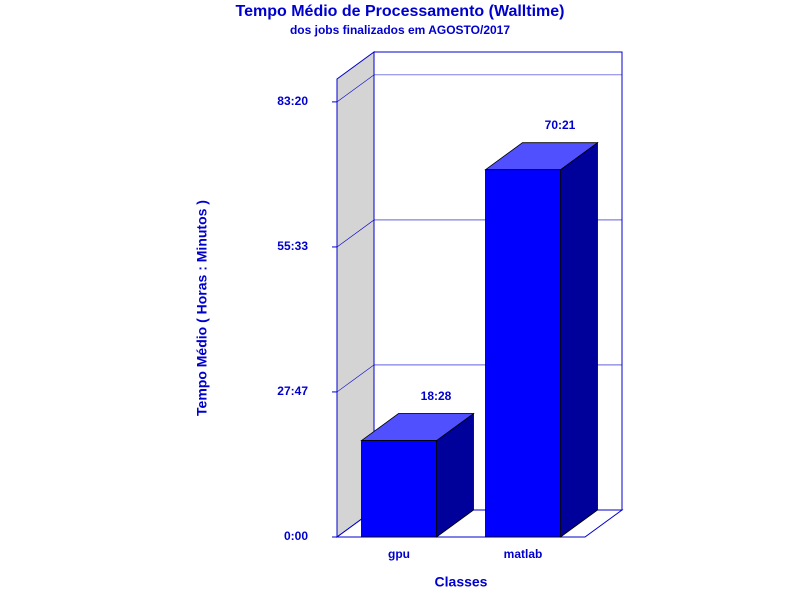  I want to click on y-tick-label: 27:47, so click(292, 391).